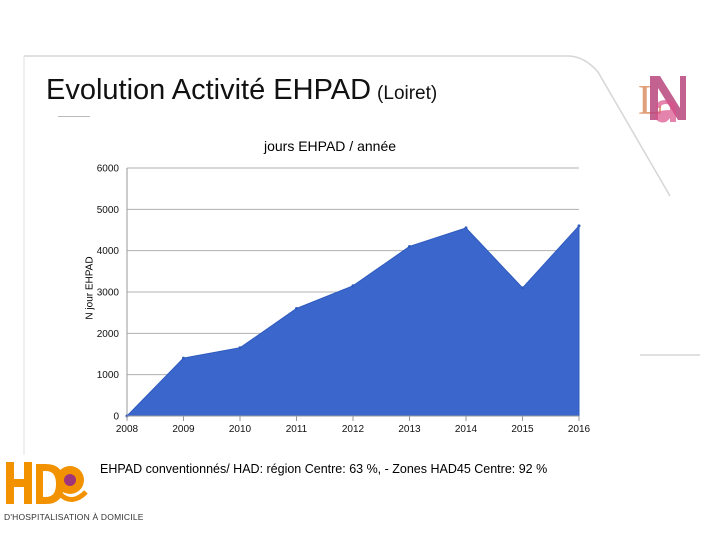 Image resolution: width=720 pixels, height=540 pixels. What do you see at coordinates (330, 146) in the screenshot?
I see `chart-title: jours EHPAD / année` at bounding box center [330, 146].